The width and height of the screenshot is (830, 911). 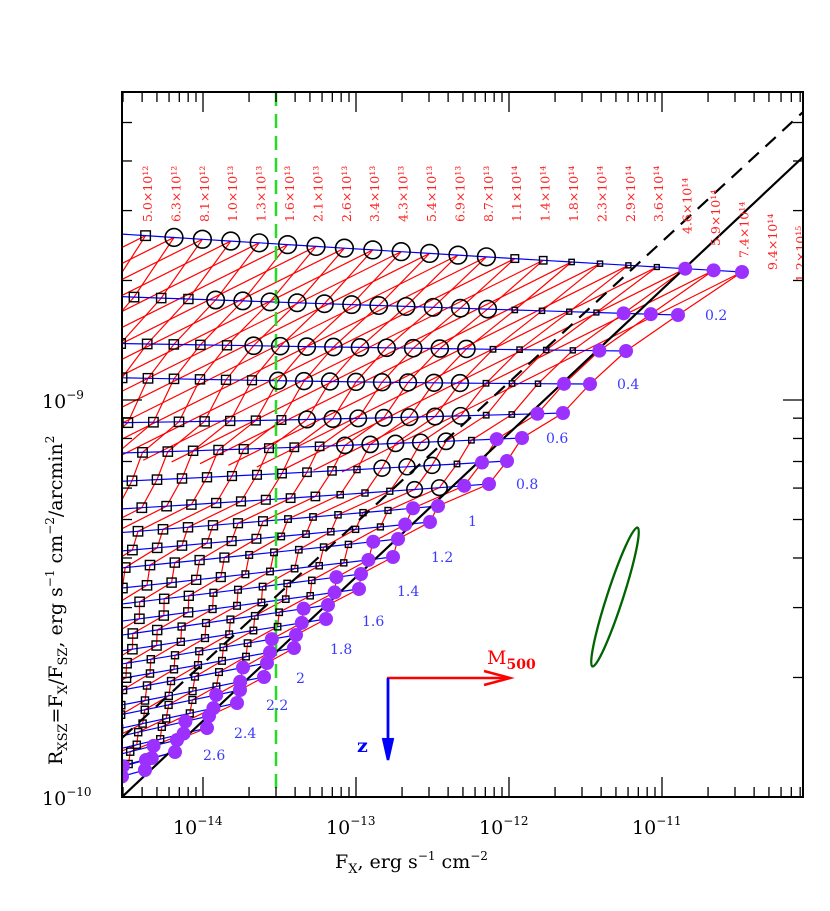 What do you see at coordinates (411, 863) in the screenshot?
I see `x-axis-title: FX, erg s−1 cm−2` at bounding box center [411, 863].